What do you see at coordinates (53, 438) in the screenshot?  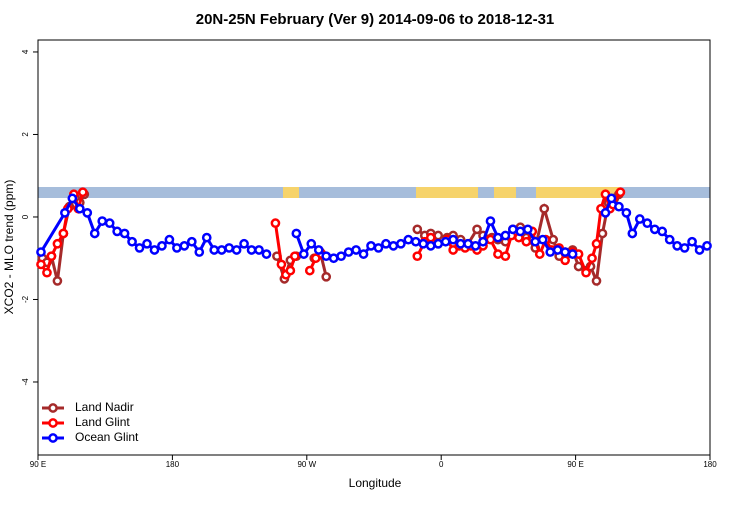 I see `legend-marker` at bounding box center [53, 438].